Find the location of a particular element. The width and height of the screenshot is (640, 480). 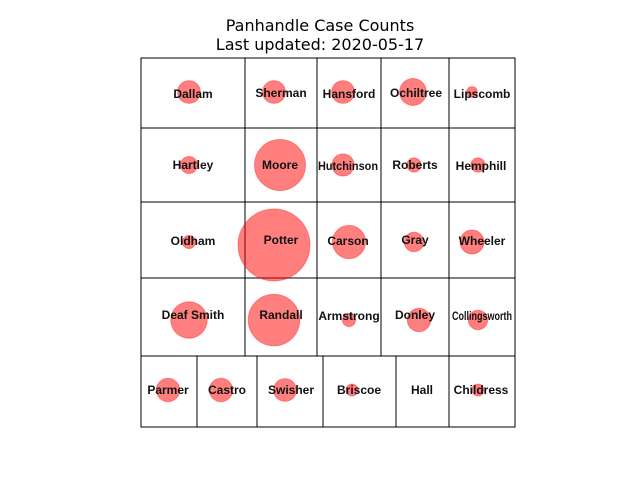

case-circle-collingsworth is located at coordinates (478, 320).